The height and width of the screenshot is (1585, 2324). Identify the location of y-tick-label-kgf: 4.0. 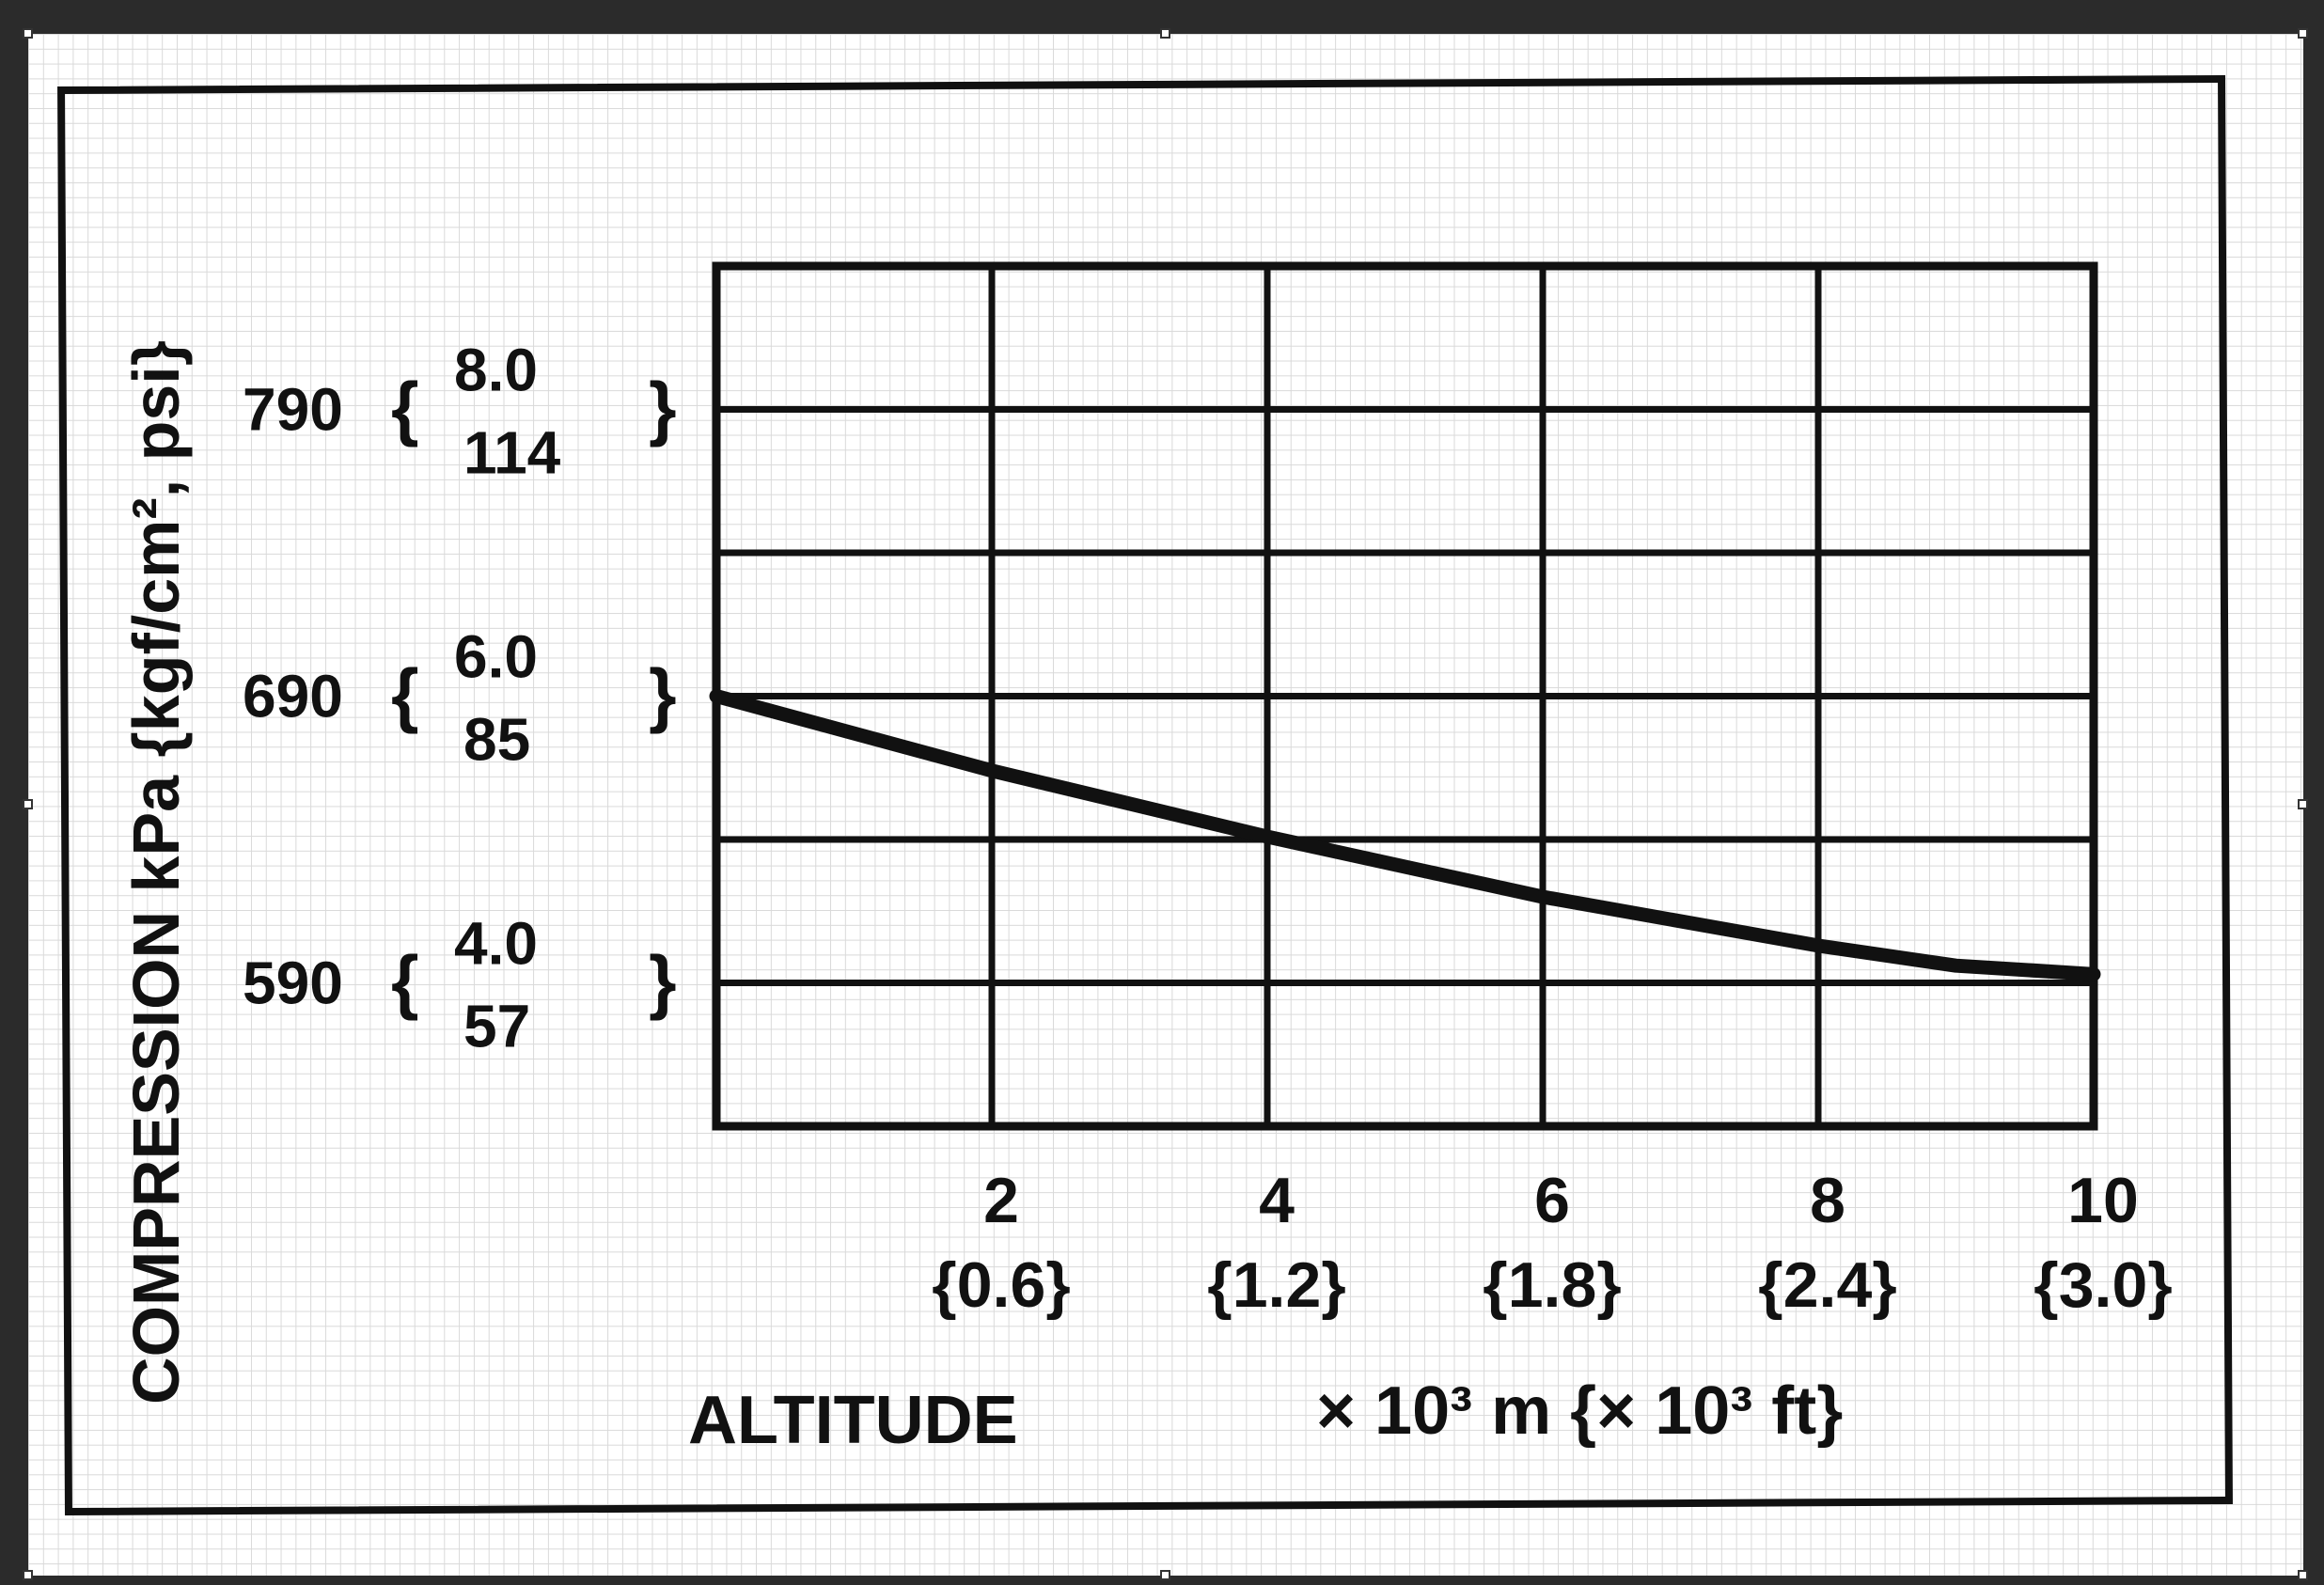
(496, 944).